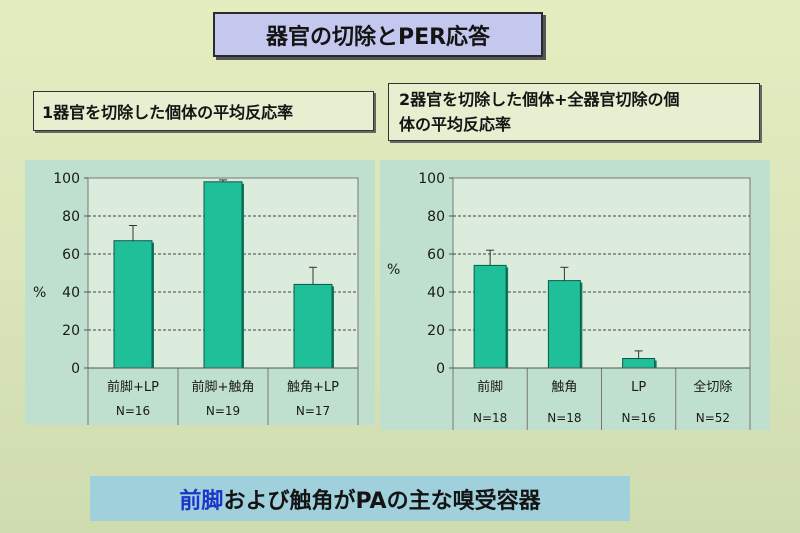 Image resolution: width=800 pixels, height=533 pixels. I want to click on category-label: LP, so click(638, 387).